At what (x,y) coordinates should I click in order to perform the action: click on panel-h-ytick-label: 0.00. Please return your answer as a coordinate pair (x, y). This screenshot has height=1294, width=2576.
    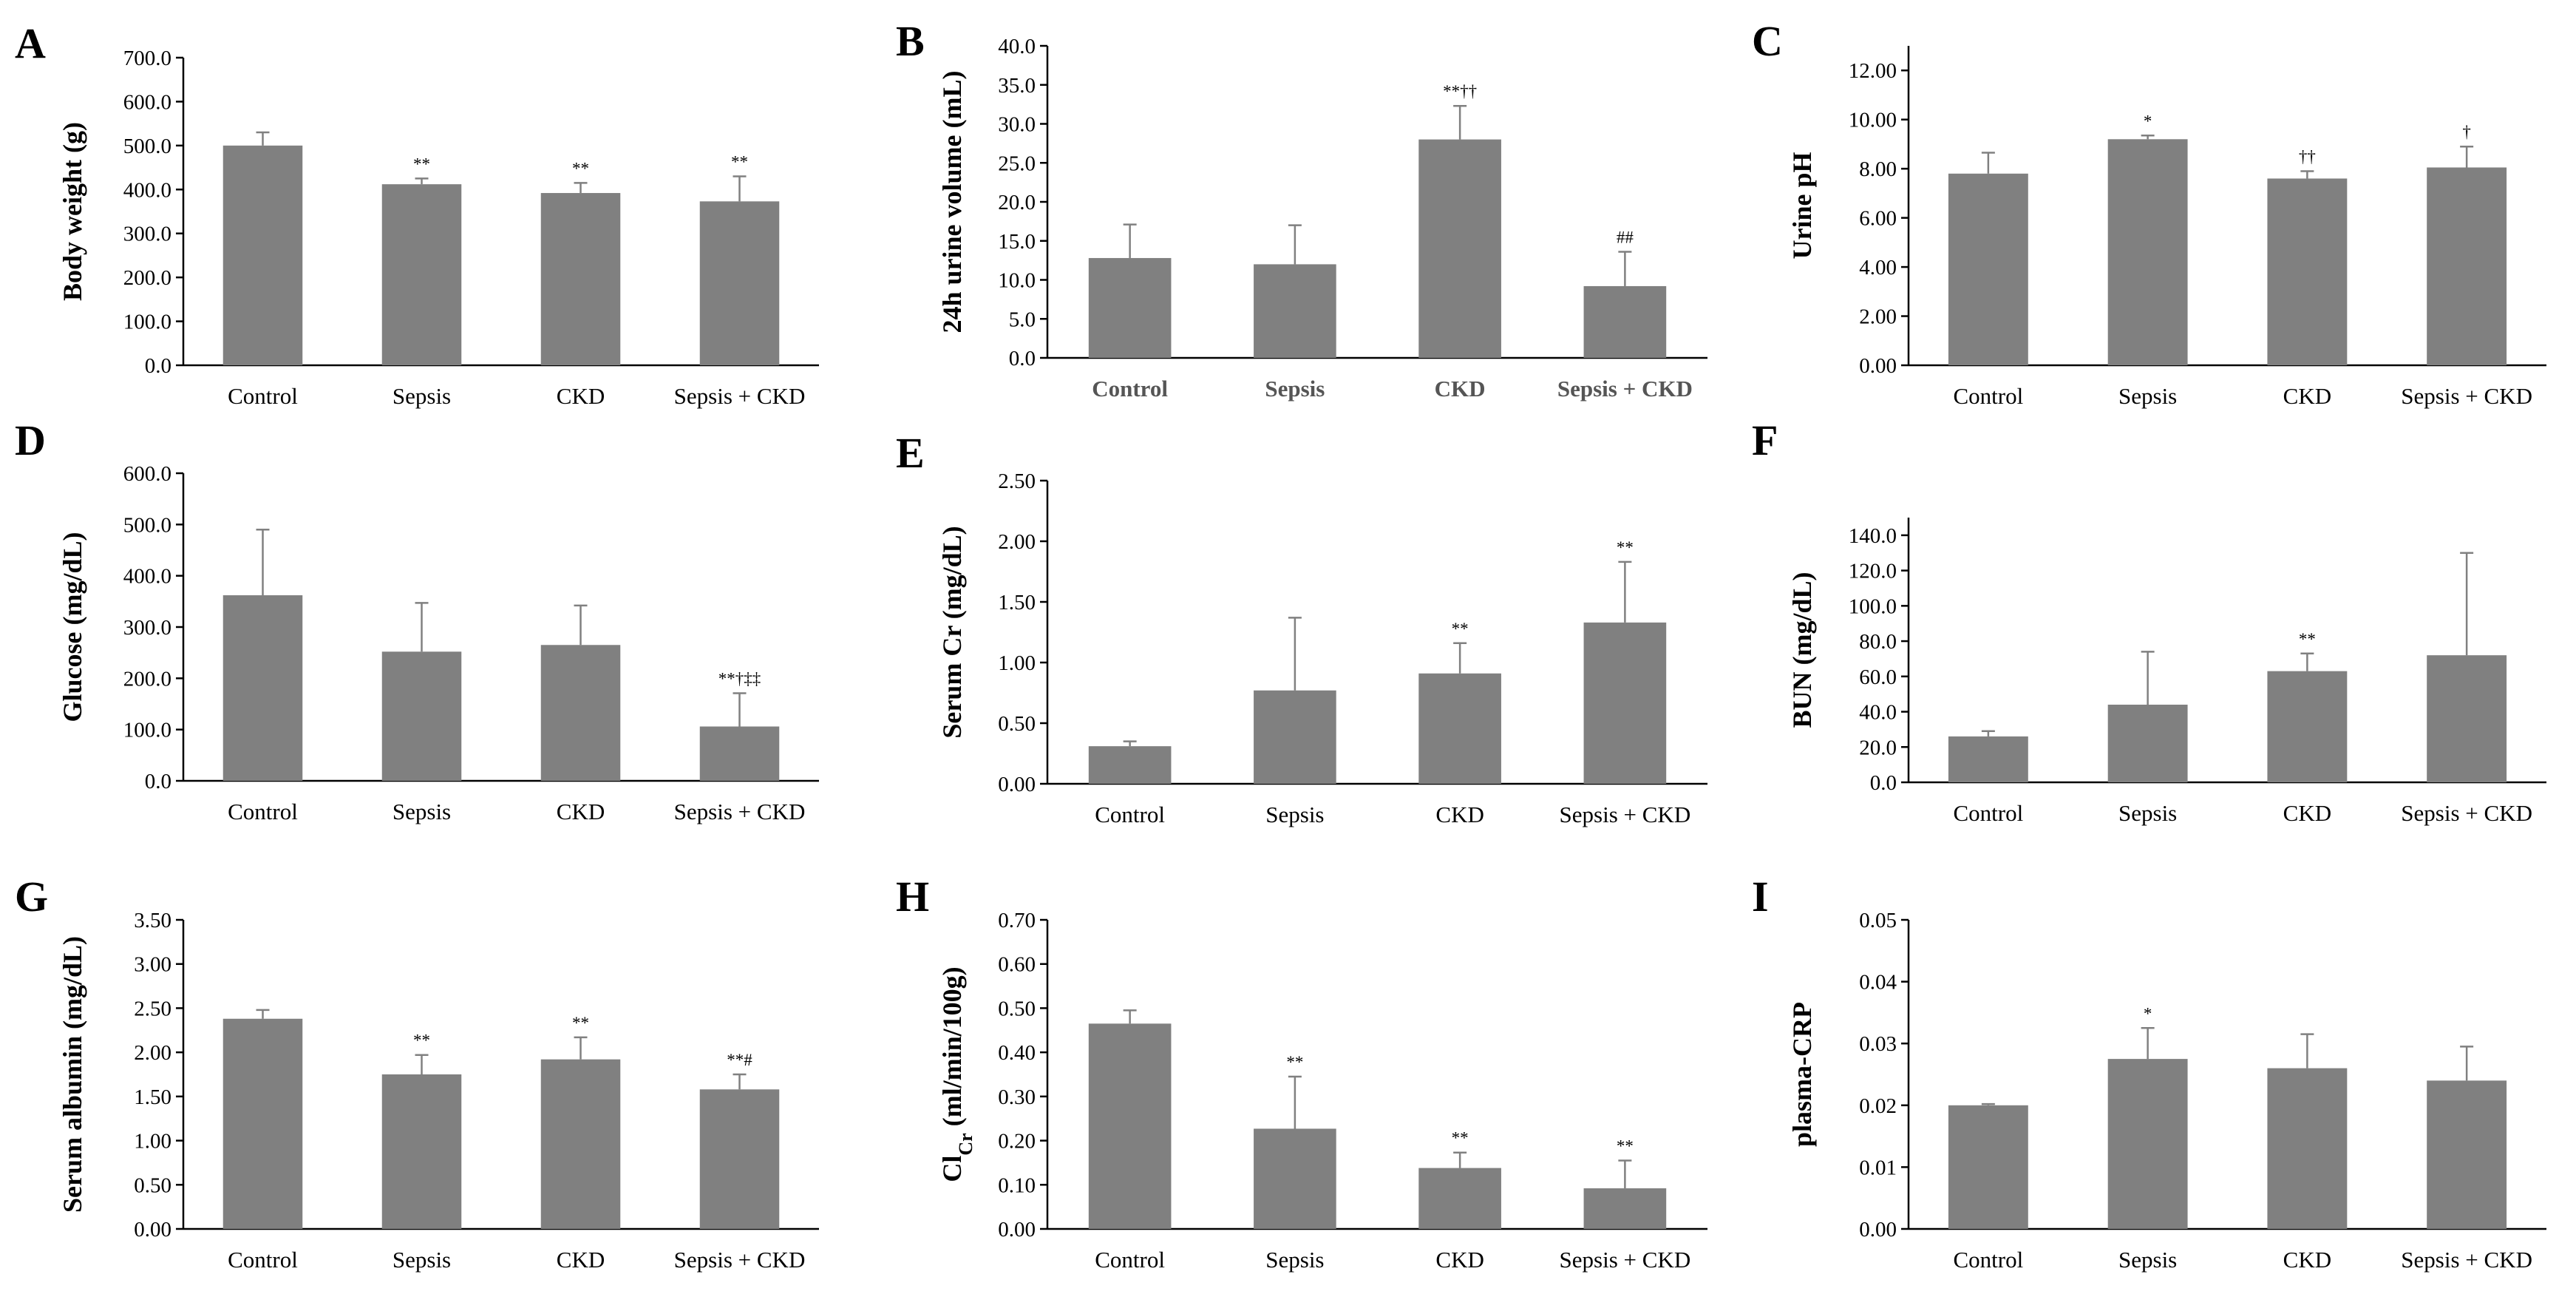
    Looking at the image, I should click on (1017, 1230).